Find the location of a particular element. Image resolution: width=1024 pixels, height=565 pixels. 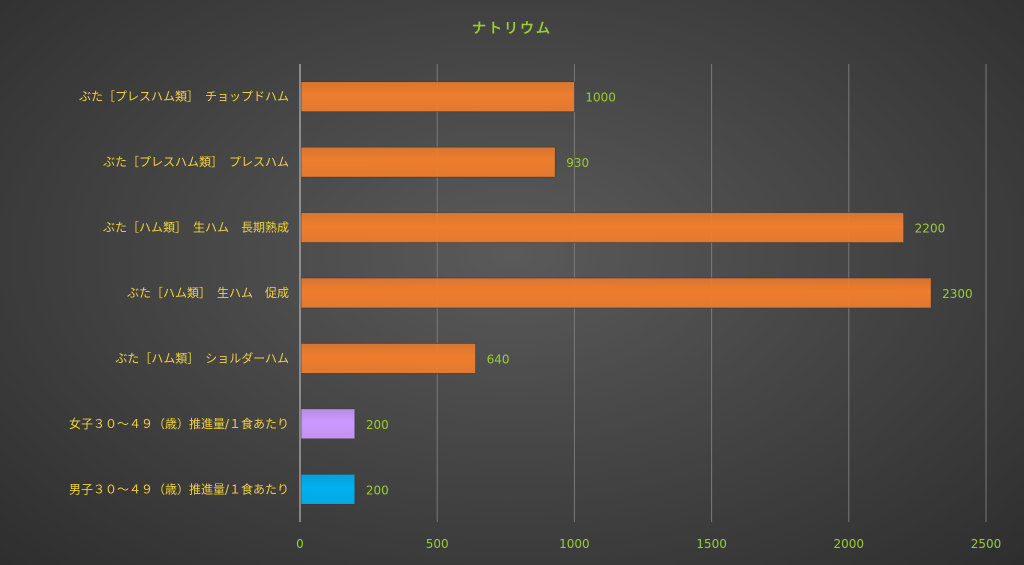

category-label: ぶた［プレスハム類］ プレスハム is located at coordinates (196, 162).